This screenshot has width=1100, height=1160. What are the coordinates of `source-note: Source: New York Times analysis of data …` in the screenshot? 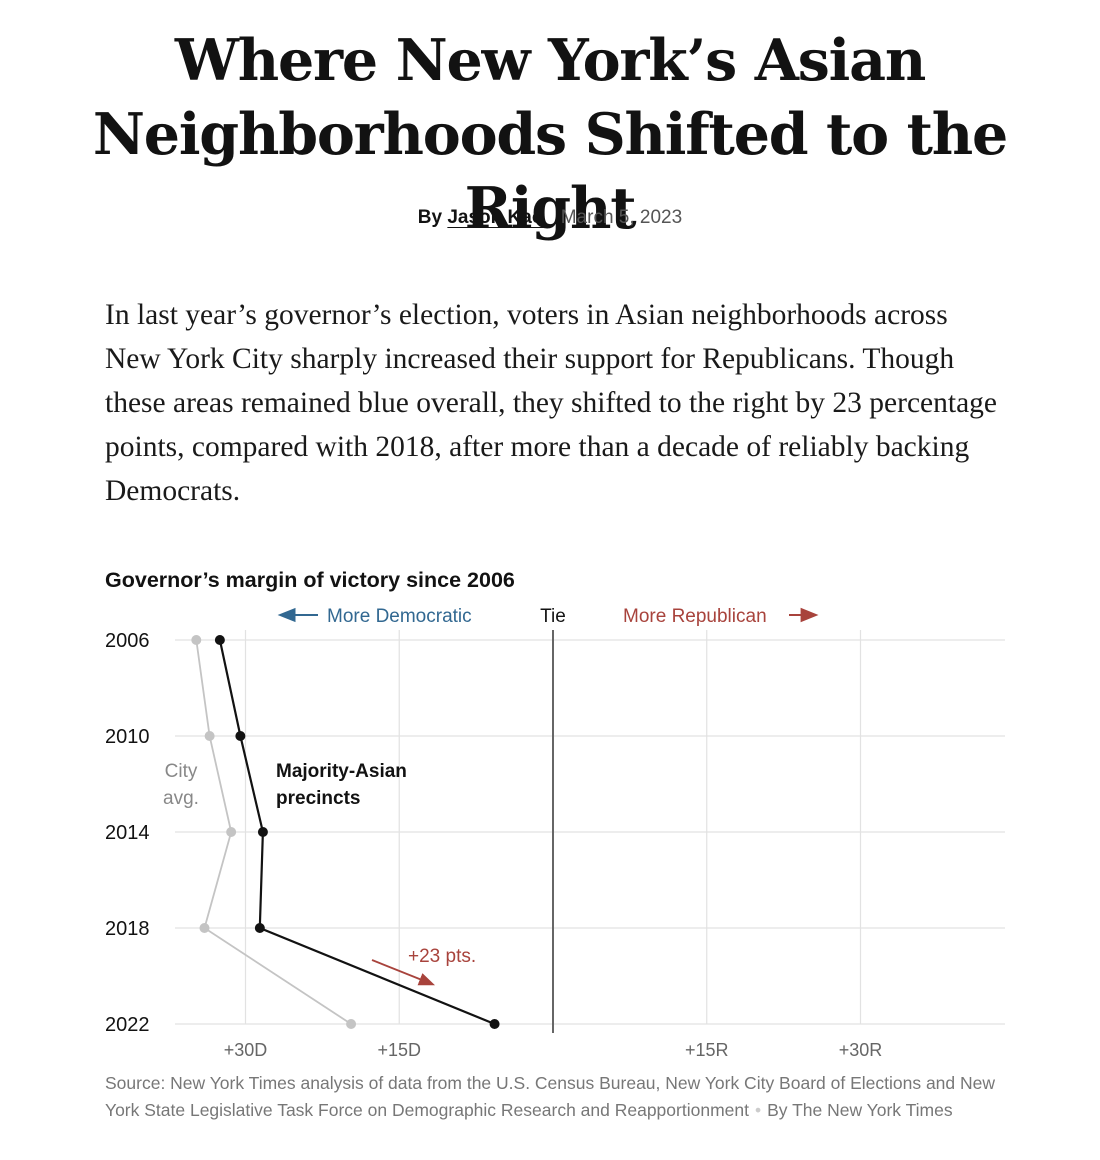 It's located at (555, 1097).